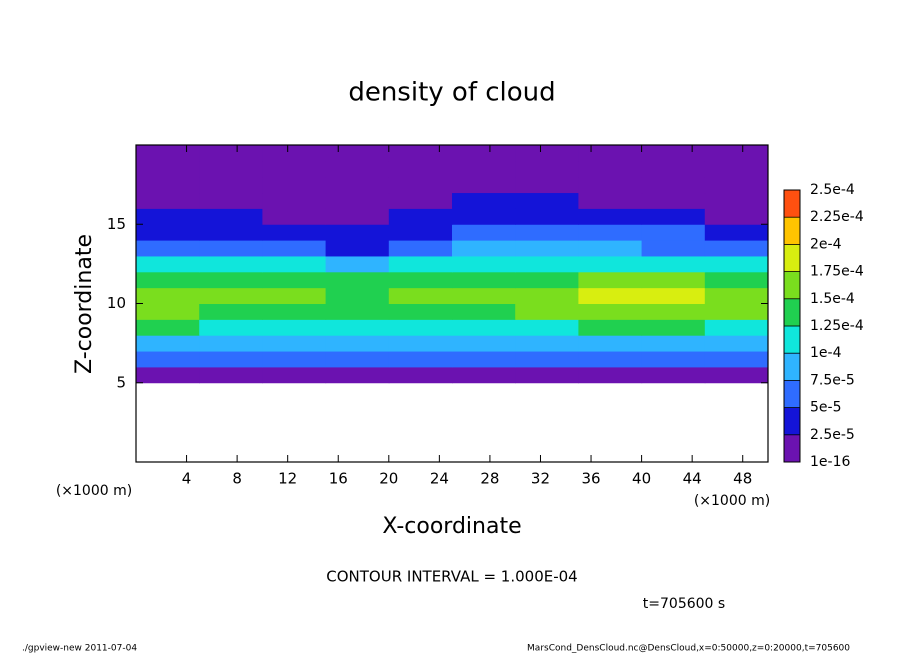 The width and height of the screenshot is (904, 654). Describe the element at coordinates (837, 217) in the screenshot. I see `colorbar-label: 2.25e-4` at that location.